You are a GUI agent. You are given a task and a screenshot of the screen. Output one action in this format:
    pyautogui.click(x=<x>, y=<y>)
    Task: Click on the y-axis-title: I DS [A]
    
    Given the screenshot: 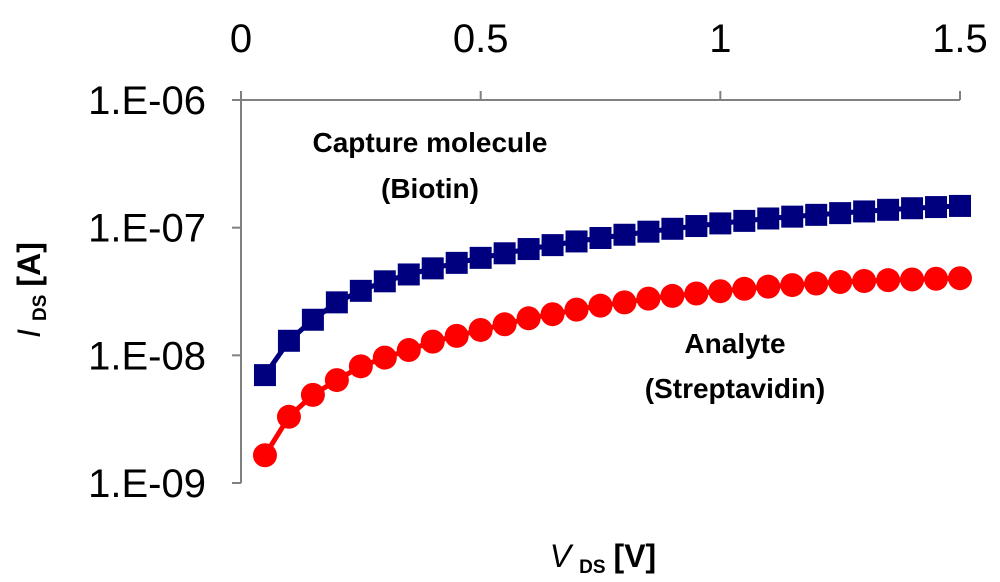 What is the action you would take?
    pyautogui.click(x=31, y=290)
    